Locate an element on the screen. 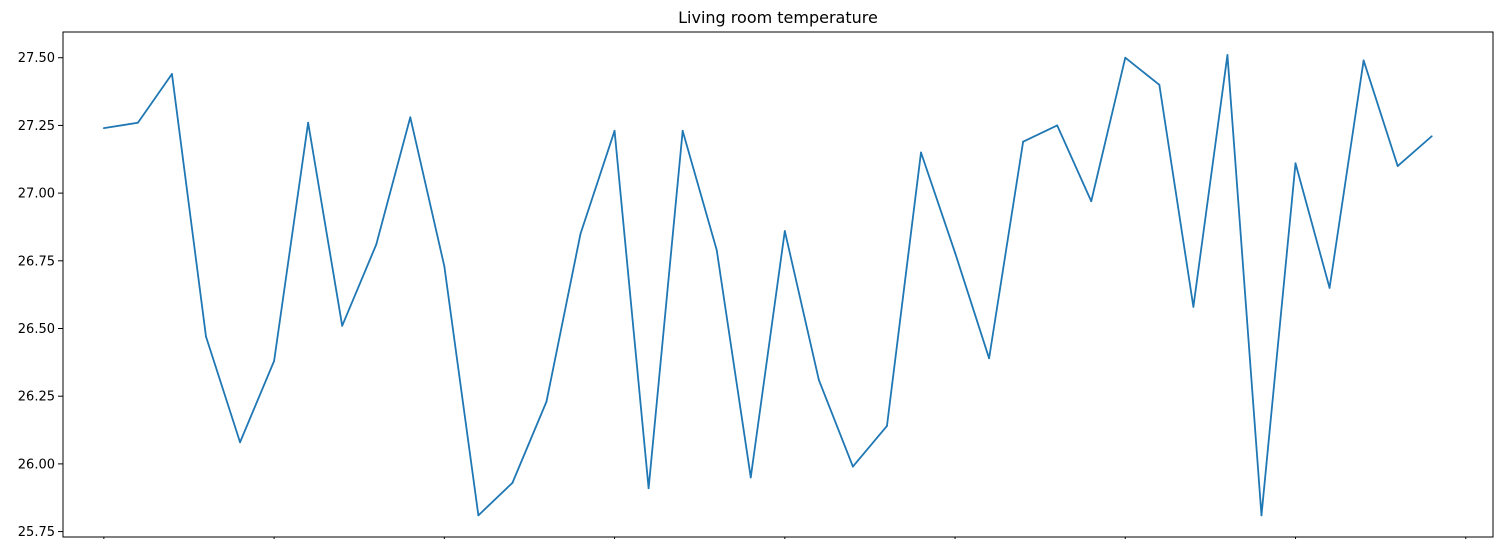 The height and width of the screenshot is (539, 1510). y-tick-label: 26.00 is located at coordinates (36, 464).